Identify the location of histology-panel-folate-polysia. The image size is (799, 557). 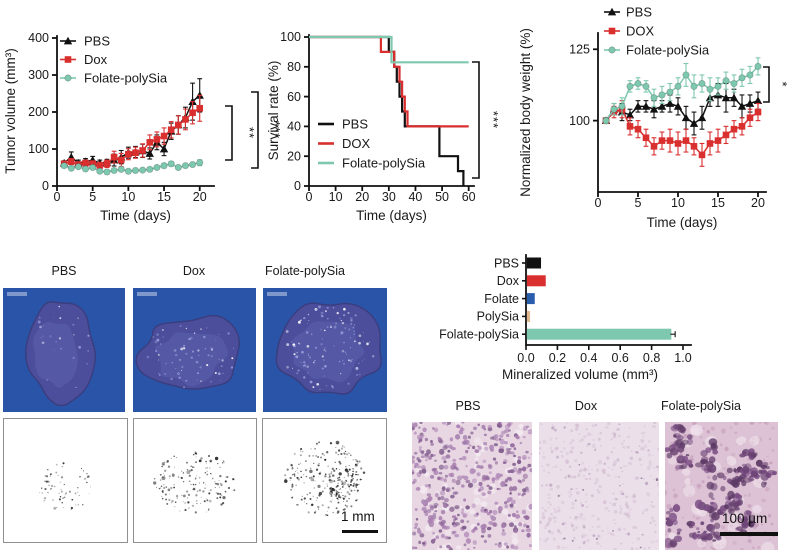
(721, 486).